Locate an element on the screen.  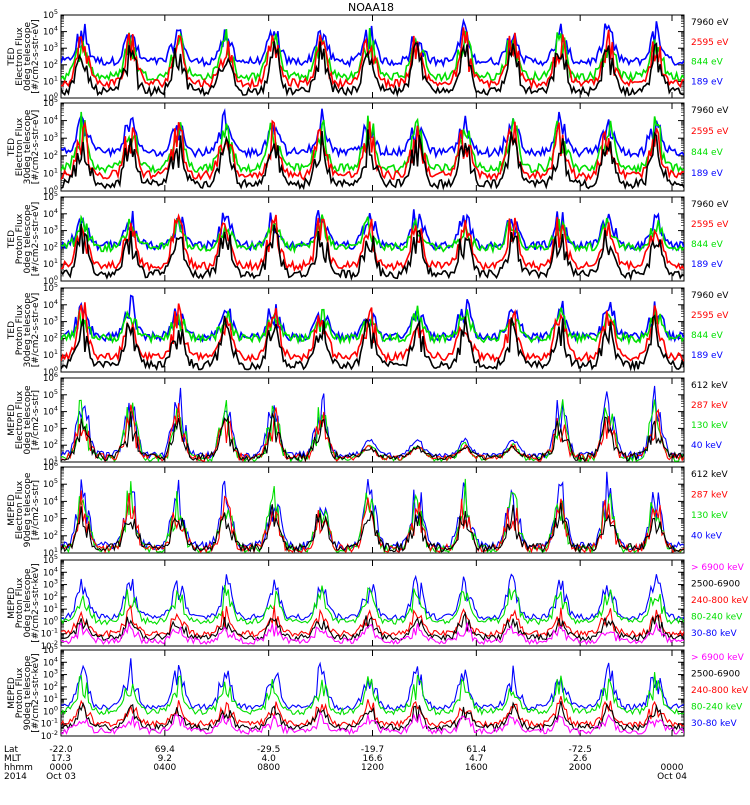
x-tick-label-hhmm: 0800 is located at coordinates (268, 768).